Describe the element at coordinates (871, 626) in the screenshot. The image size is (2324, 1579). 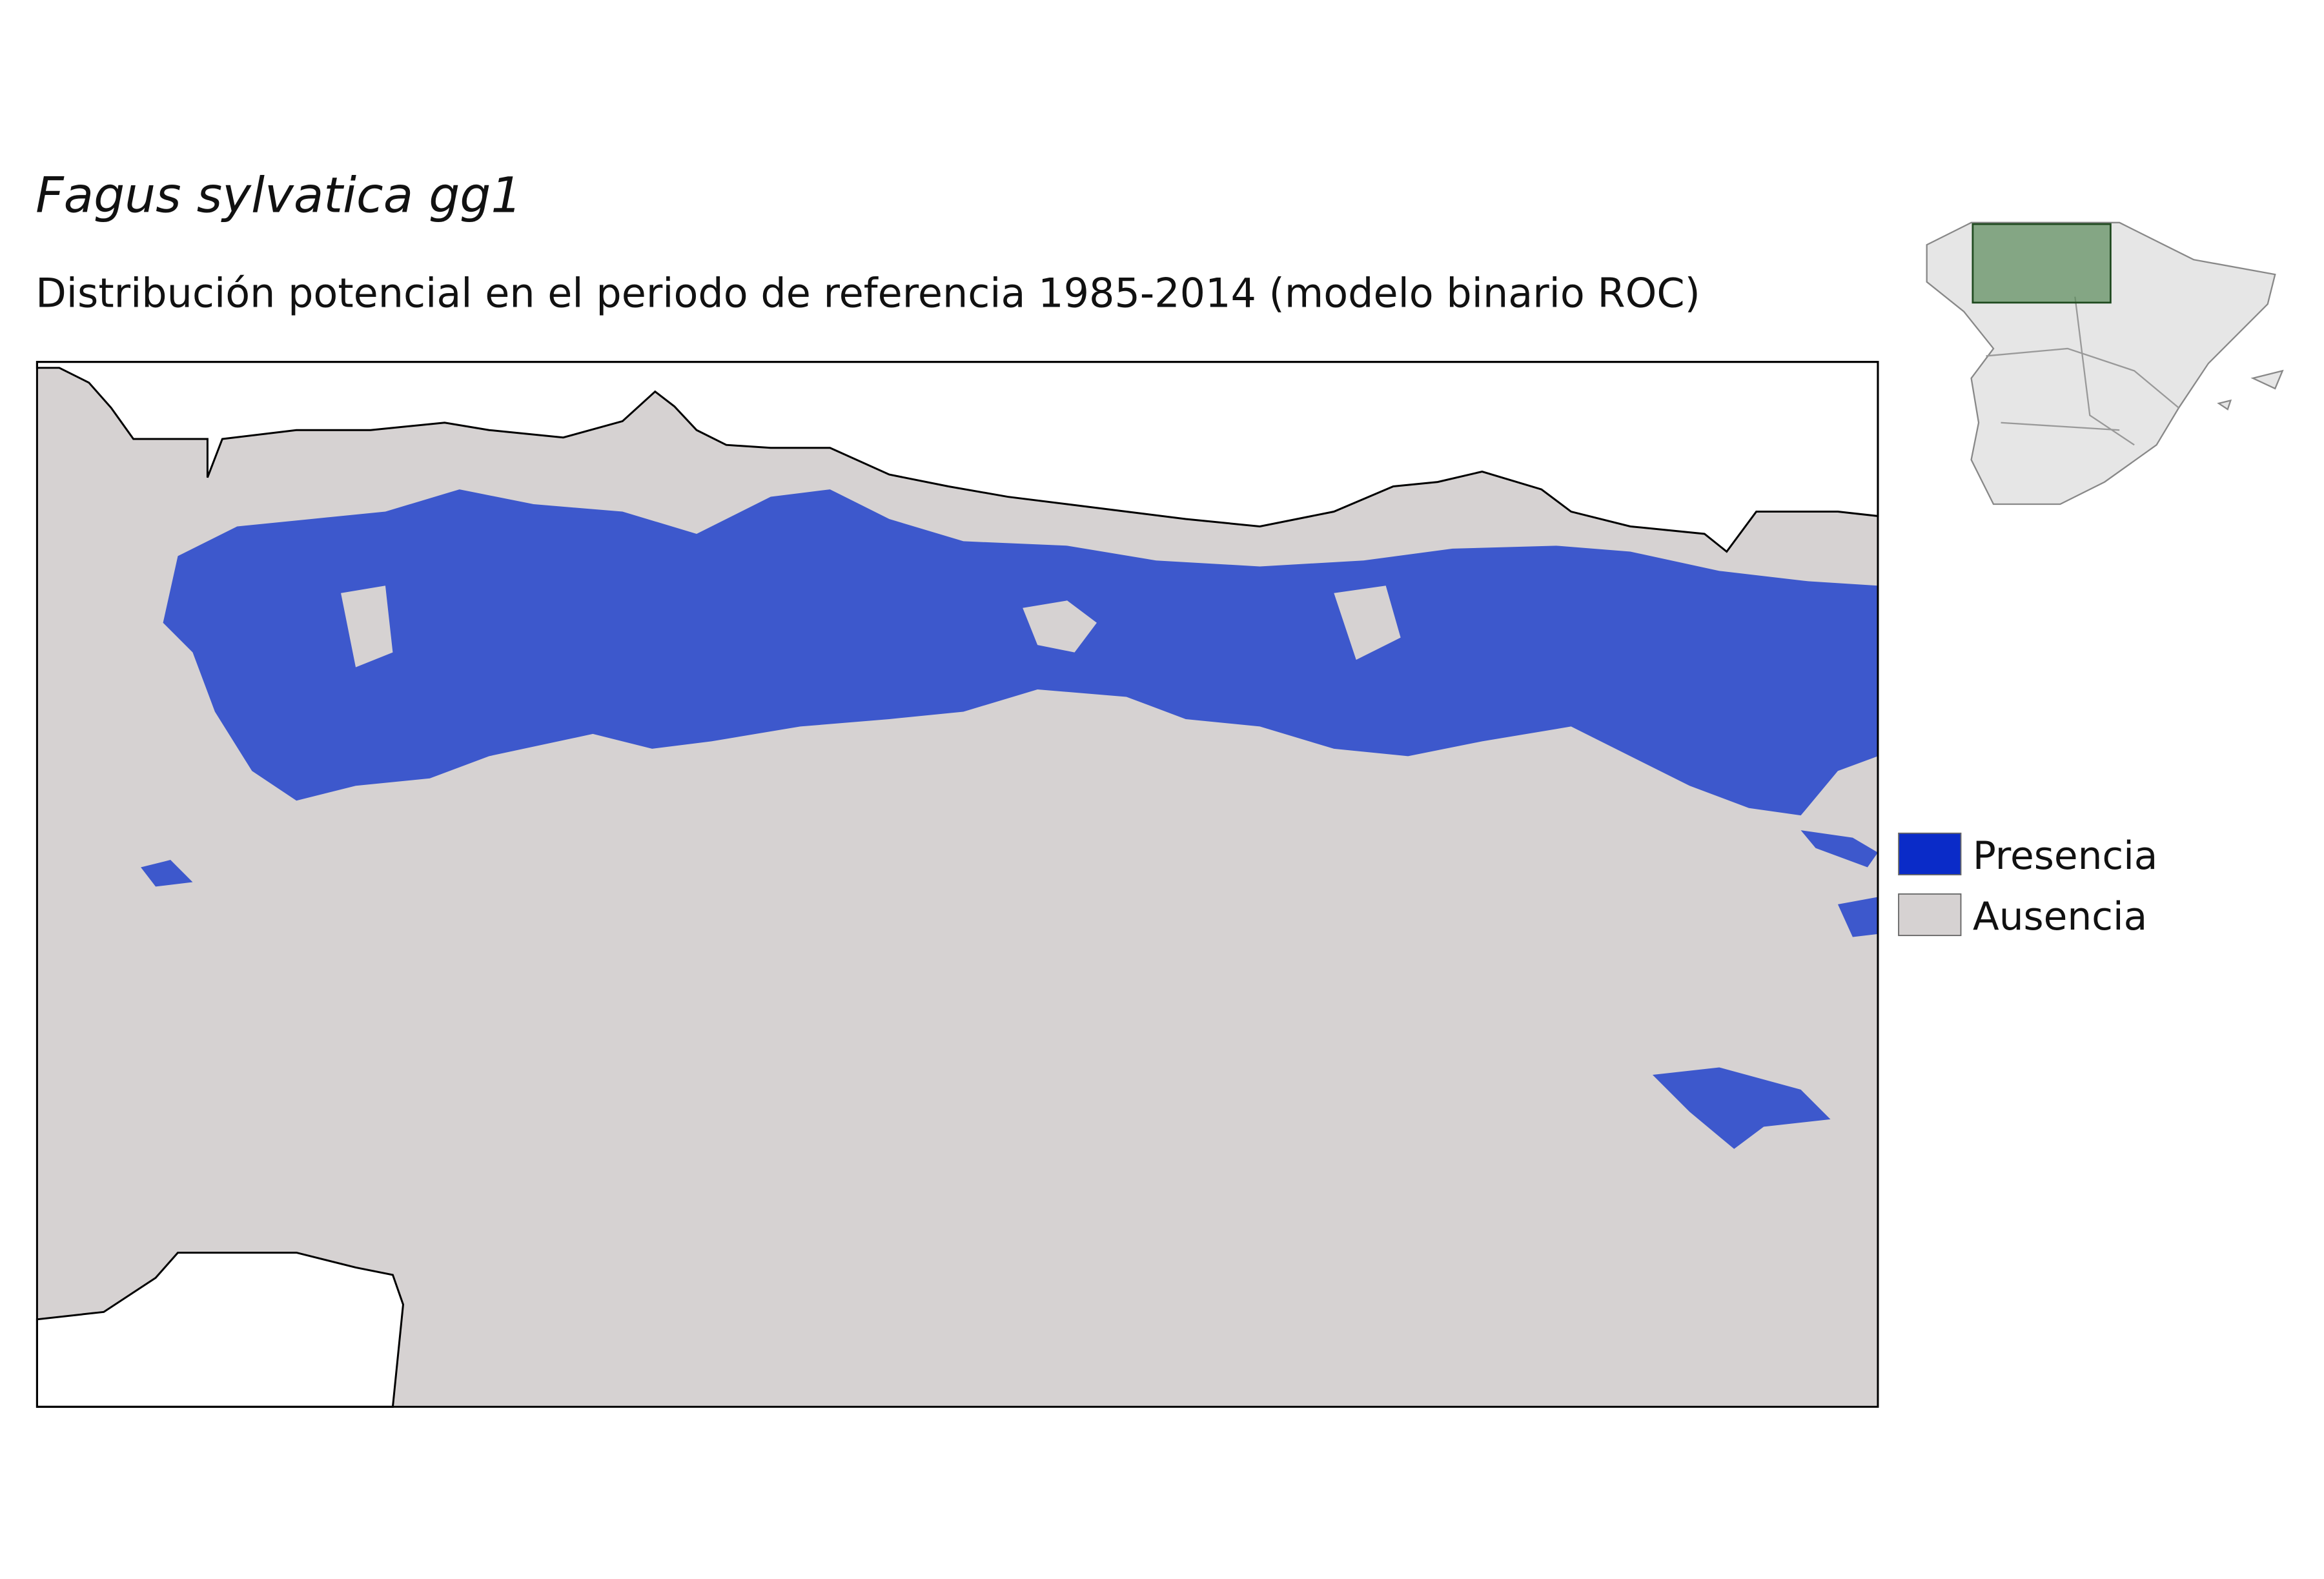
I see `absence-gaps` at that location.